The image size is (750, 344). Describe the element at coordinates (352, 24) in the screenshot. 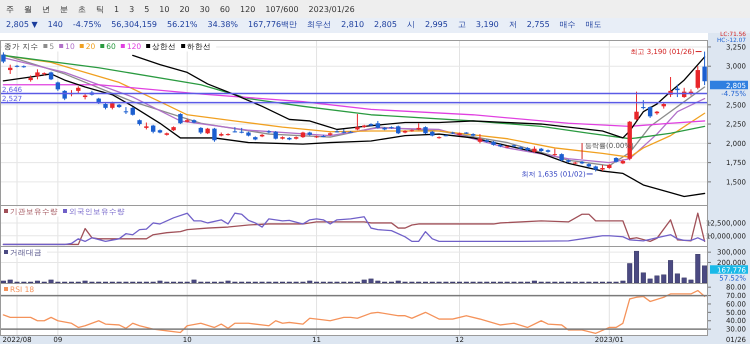

I see `text: 2,810` at that location.